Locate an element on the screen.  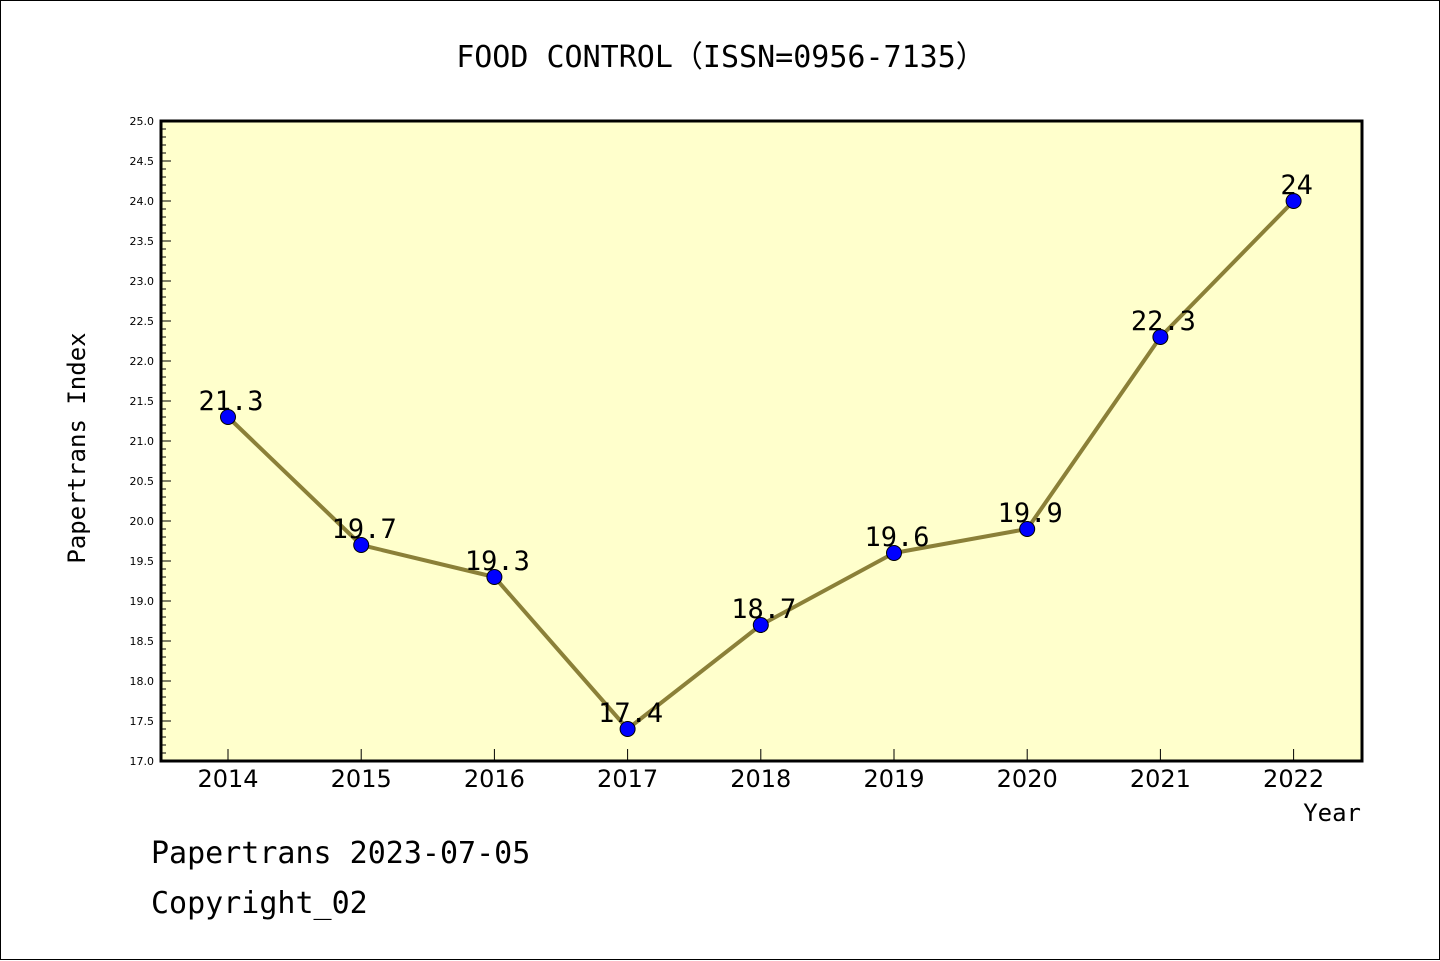
y-tick-label: 20.0 is located at coordinates (142, 521).